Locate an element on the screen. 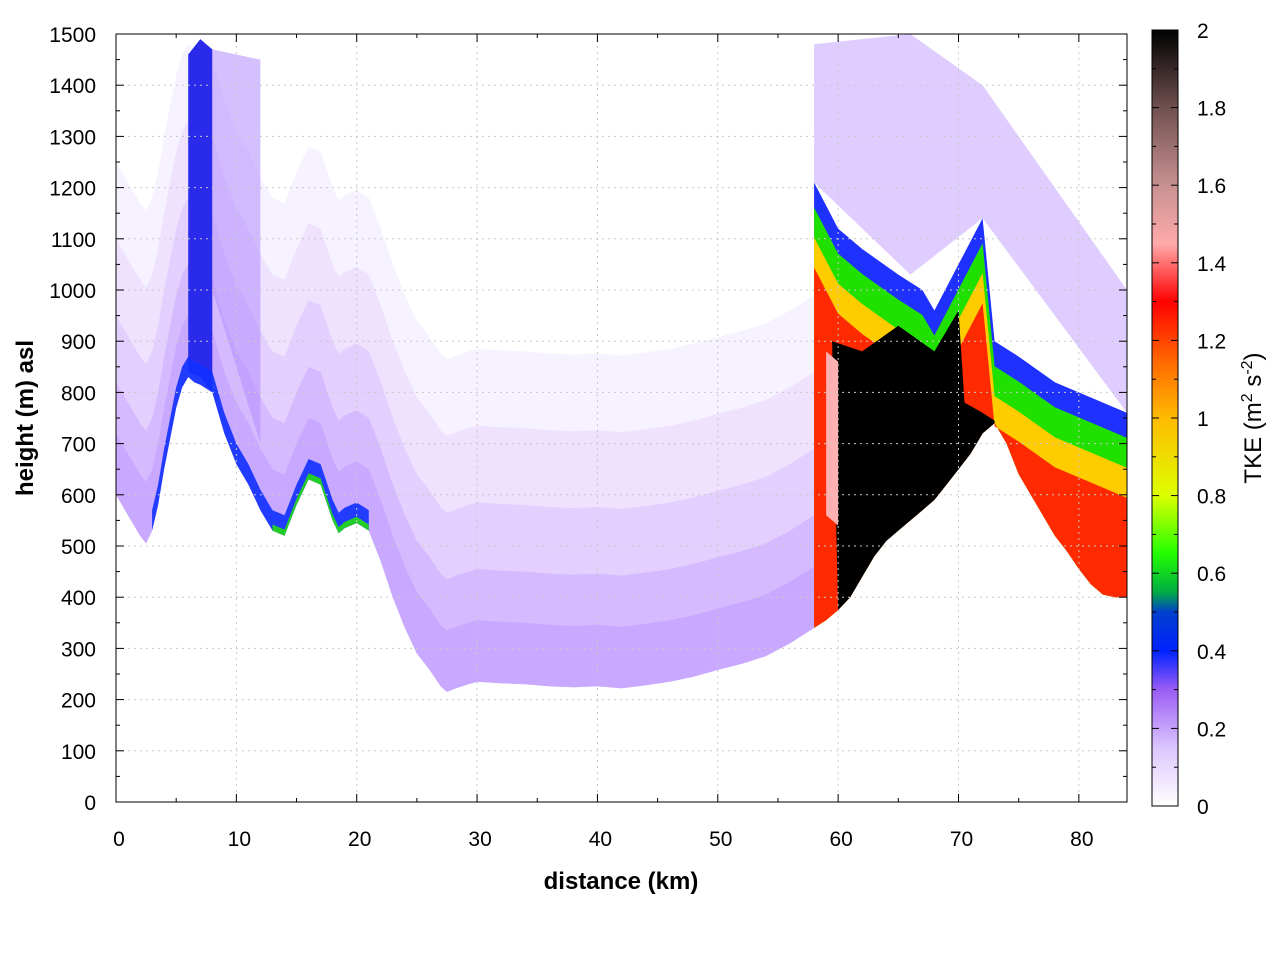  colorbar-tick-label: 1.6 is located at coordinates (1211, 186).